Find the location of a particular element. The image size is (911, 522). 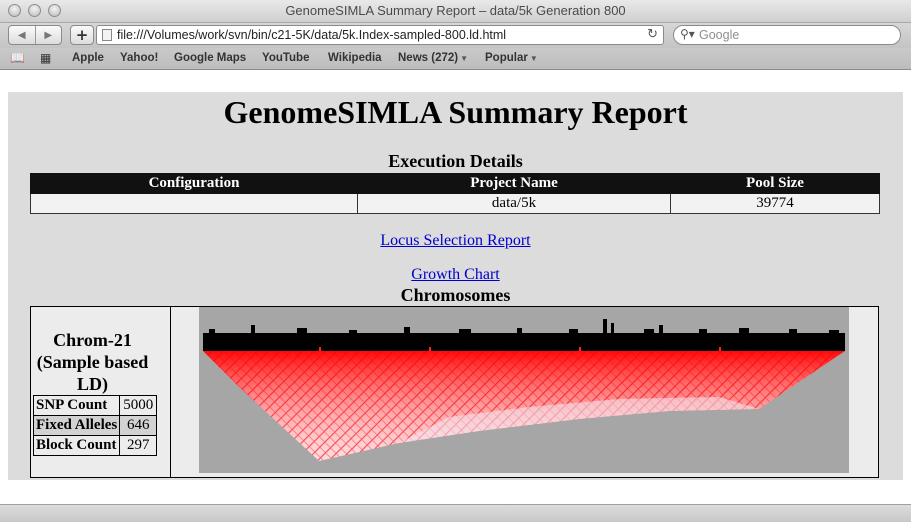

close-window-button is located at coordinates (14, 10).